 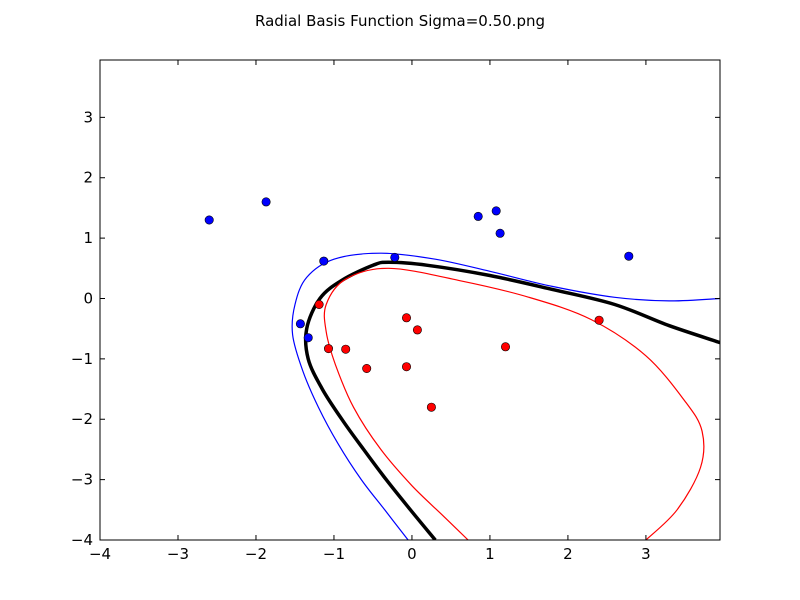 What do you see at coordinates (82, 419) in the screenshot?
I see `y-tick-label: −2` at bounding box center [82, 419].